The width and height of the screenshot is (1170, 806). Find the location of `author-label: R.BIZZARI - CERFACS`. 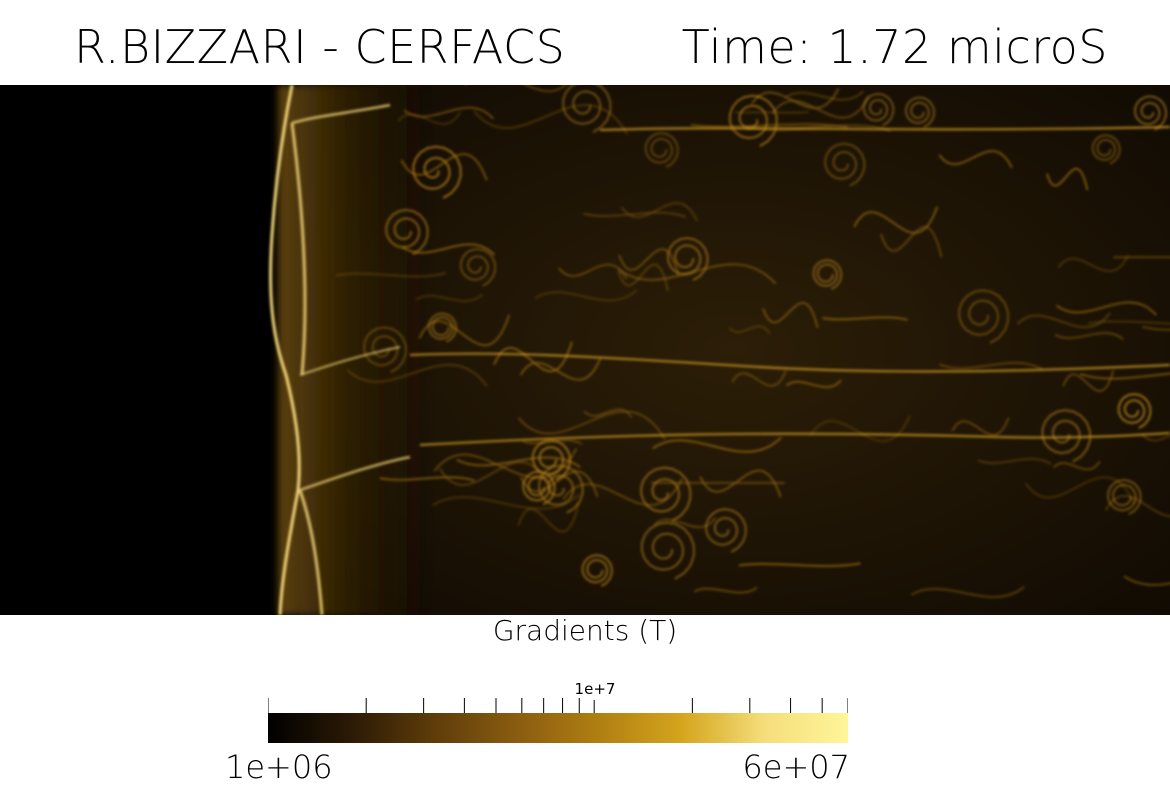

author-label: R.BIZZARI - CERFACS is located at coordinates (320, 47).